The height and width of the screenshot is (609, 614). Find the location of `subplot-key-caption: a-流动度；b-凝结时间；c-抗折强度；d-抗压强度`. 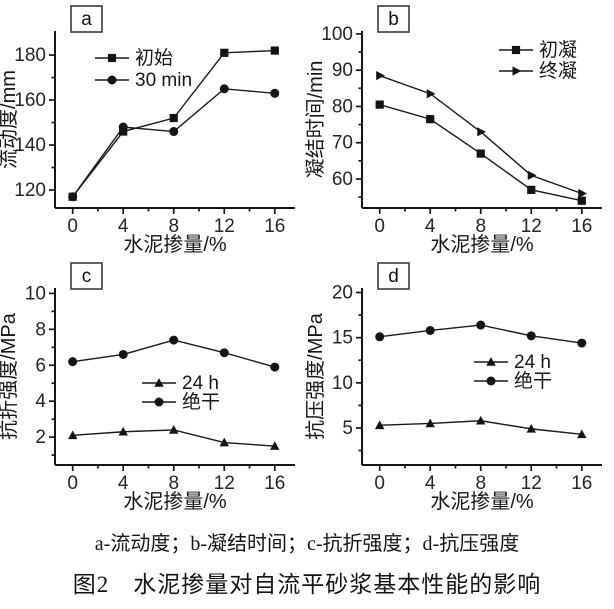

subplot-key-caption: a-流动度；b-凝结时间；c-抗折强度；d-抗压强度 is located at coordinates (307, 544).